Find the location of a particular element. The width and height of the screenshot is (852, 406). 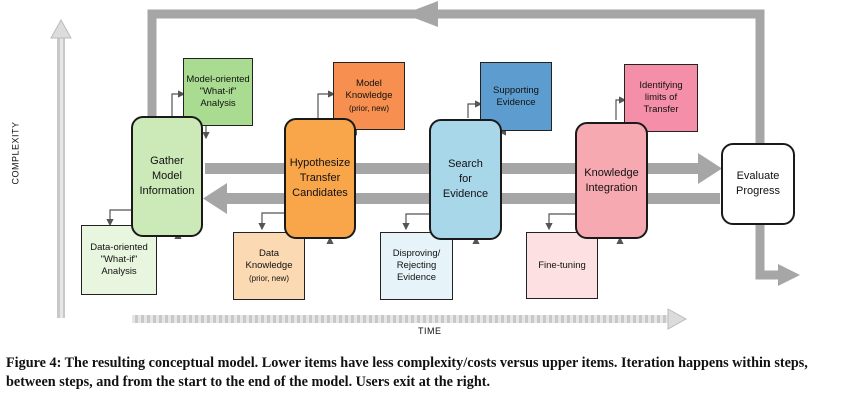

model-whatif-box: Model-oriented "What-if" Analysis is located at coordinates (218, 92).